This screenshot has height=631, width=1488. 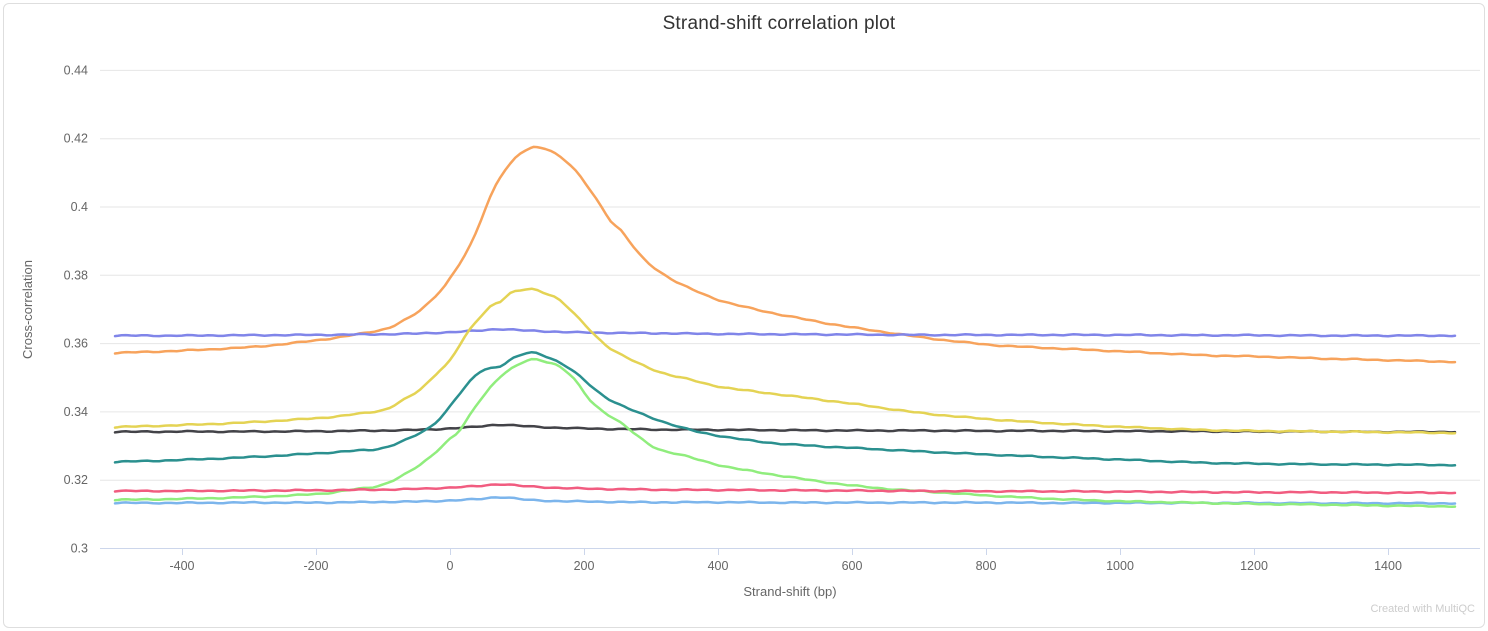 I want to click on x-axis-title: Strand-shift (bp), so click(x=790, y=591).